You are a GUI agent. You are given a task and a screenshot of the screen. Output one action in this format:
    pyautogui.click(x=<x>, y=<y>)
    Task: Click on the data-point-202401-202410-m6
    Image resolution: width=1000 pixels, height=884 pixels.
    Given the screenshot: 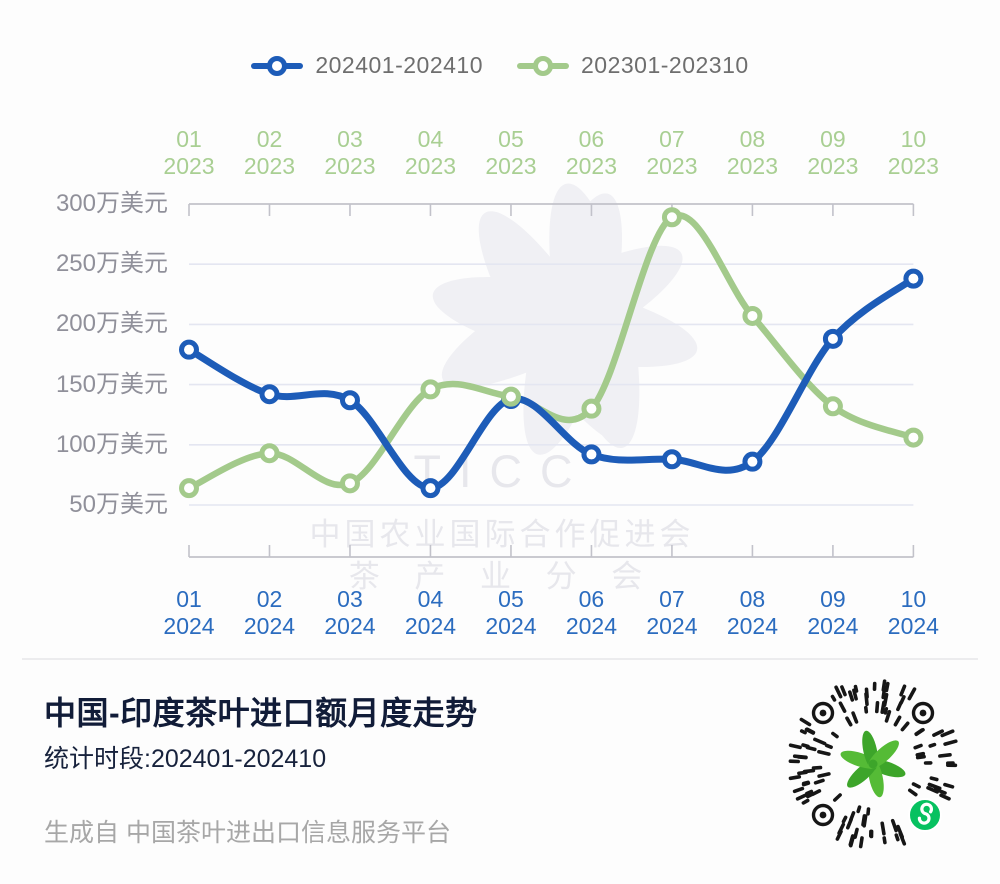 What is the action you would take?
    pyautogui.click(x=591, y=454)
    